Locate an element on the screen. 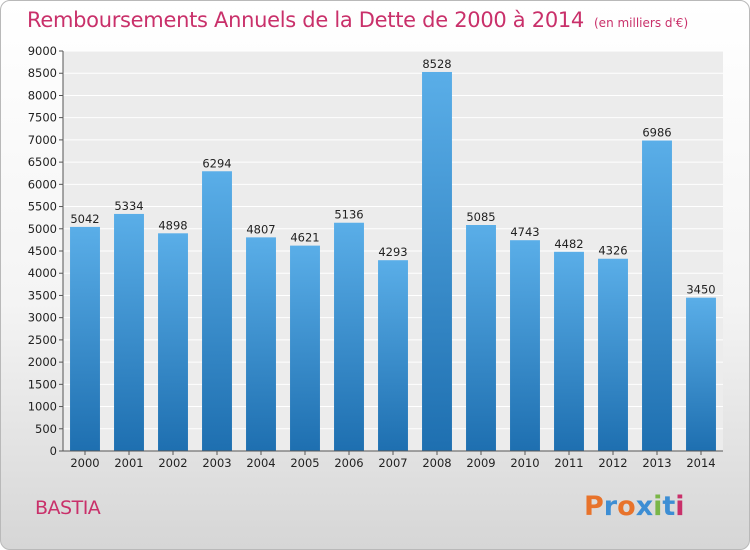 Image resolution: width=750 pixels, height=550 pixels. y-tick-label: 2500 is located at coordinates (42, 340).